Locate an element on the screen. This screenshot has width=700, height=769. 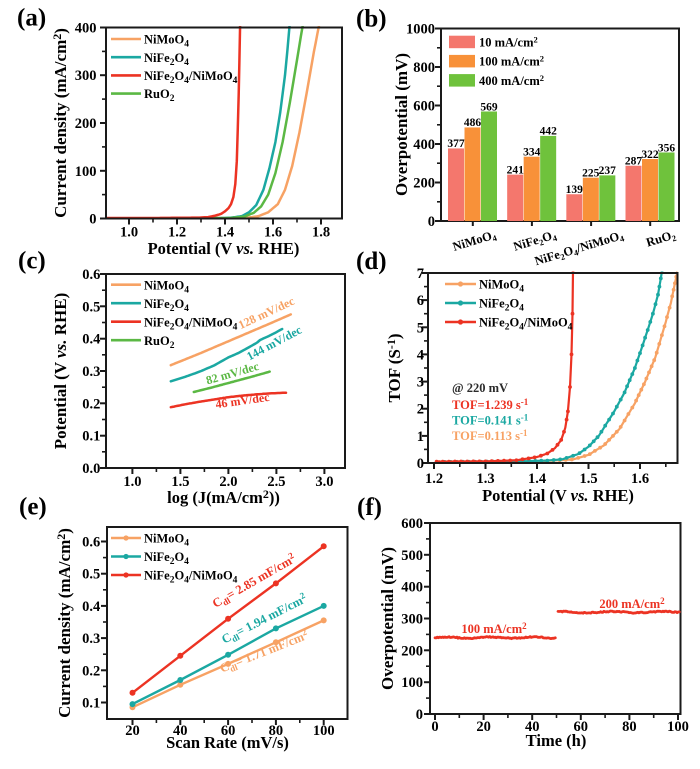
svg-text: 100 mA/cm2 is located at coordinates (511, 61).